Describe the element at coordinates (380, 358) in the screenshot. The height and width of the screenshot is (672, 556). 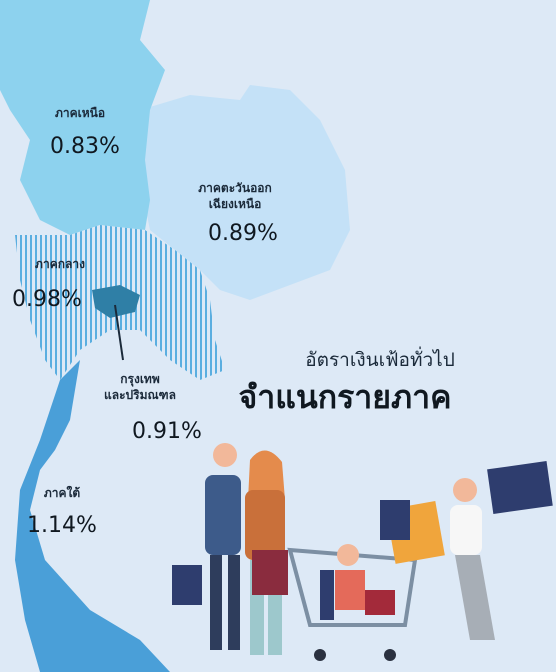
I see `title-line1: อัตราเงินเฟ้อทั่วไป` at that location.